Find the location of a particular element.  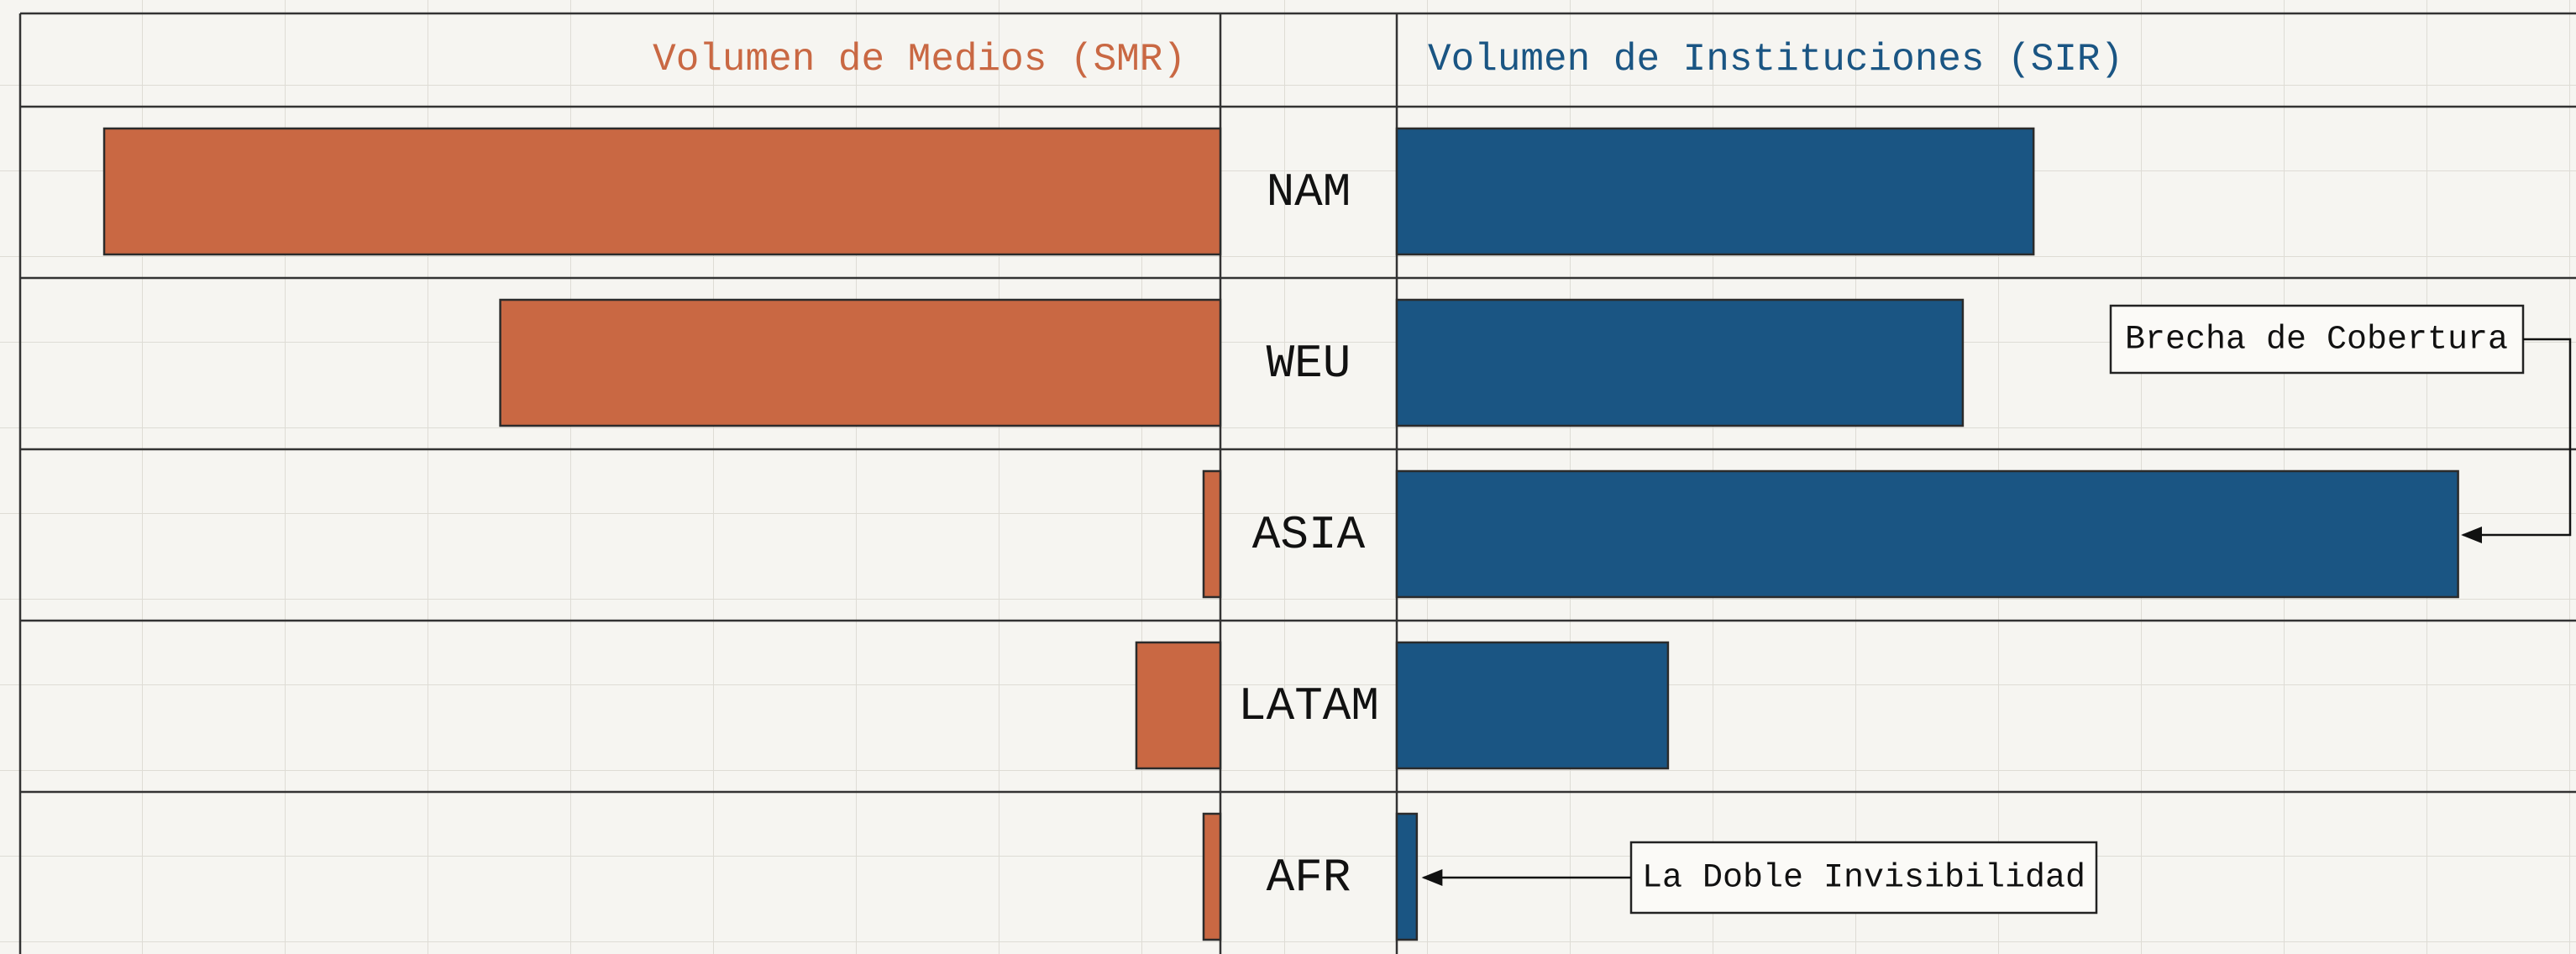

left-title: Volumen de Medios (SMR) is located at coordinates (919, 60).